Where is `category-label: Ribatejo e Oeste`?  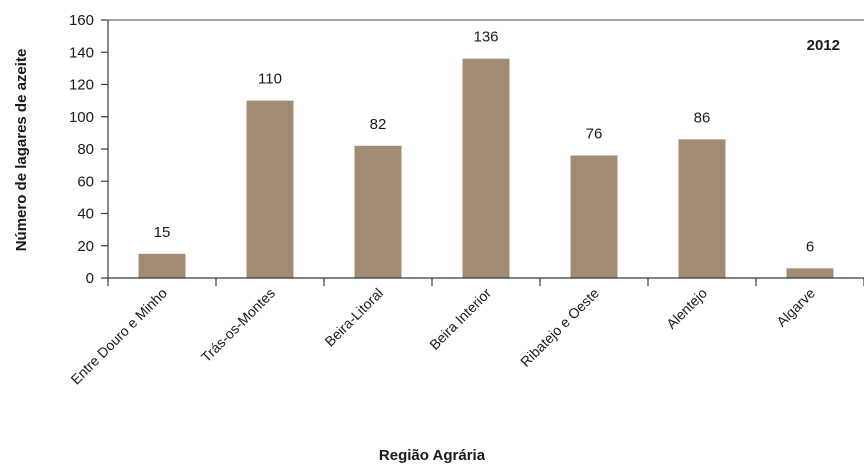 category-label: Ribatejo e Oeste is located at coordinates (559, 327).